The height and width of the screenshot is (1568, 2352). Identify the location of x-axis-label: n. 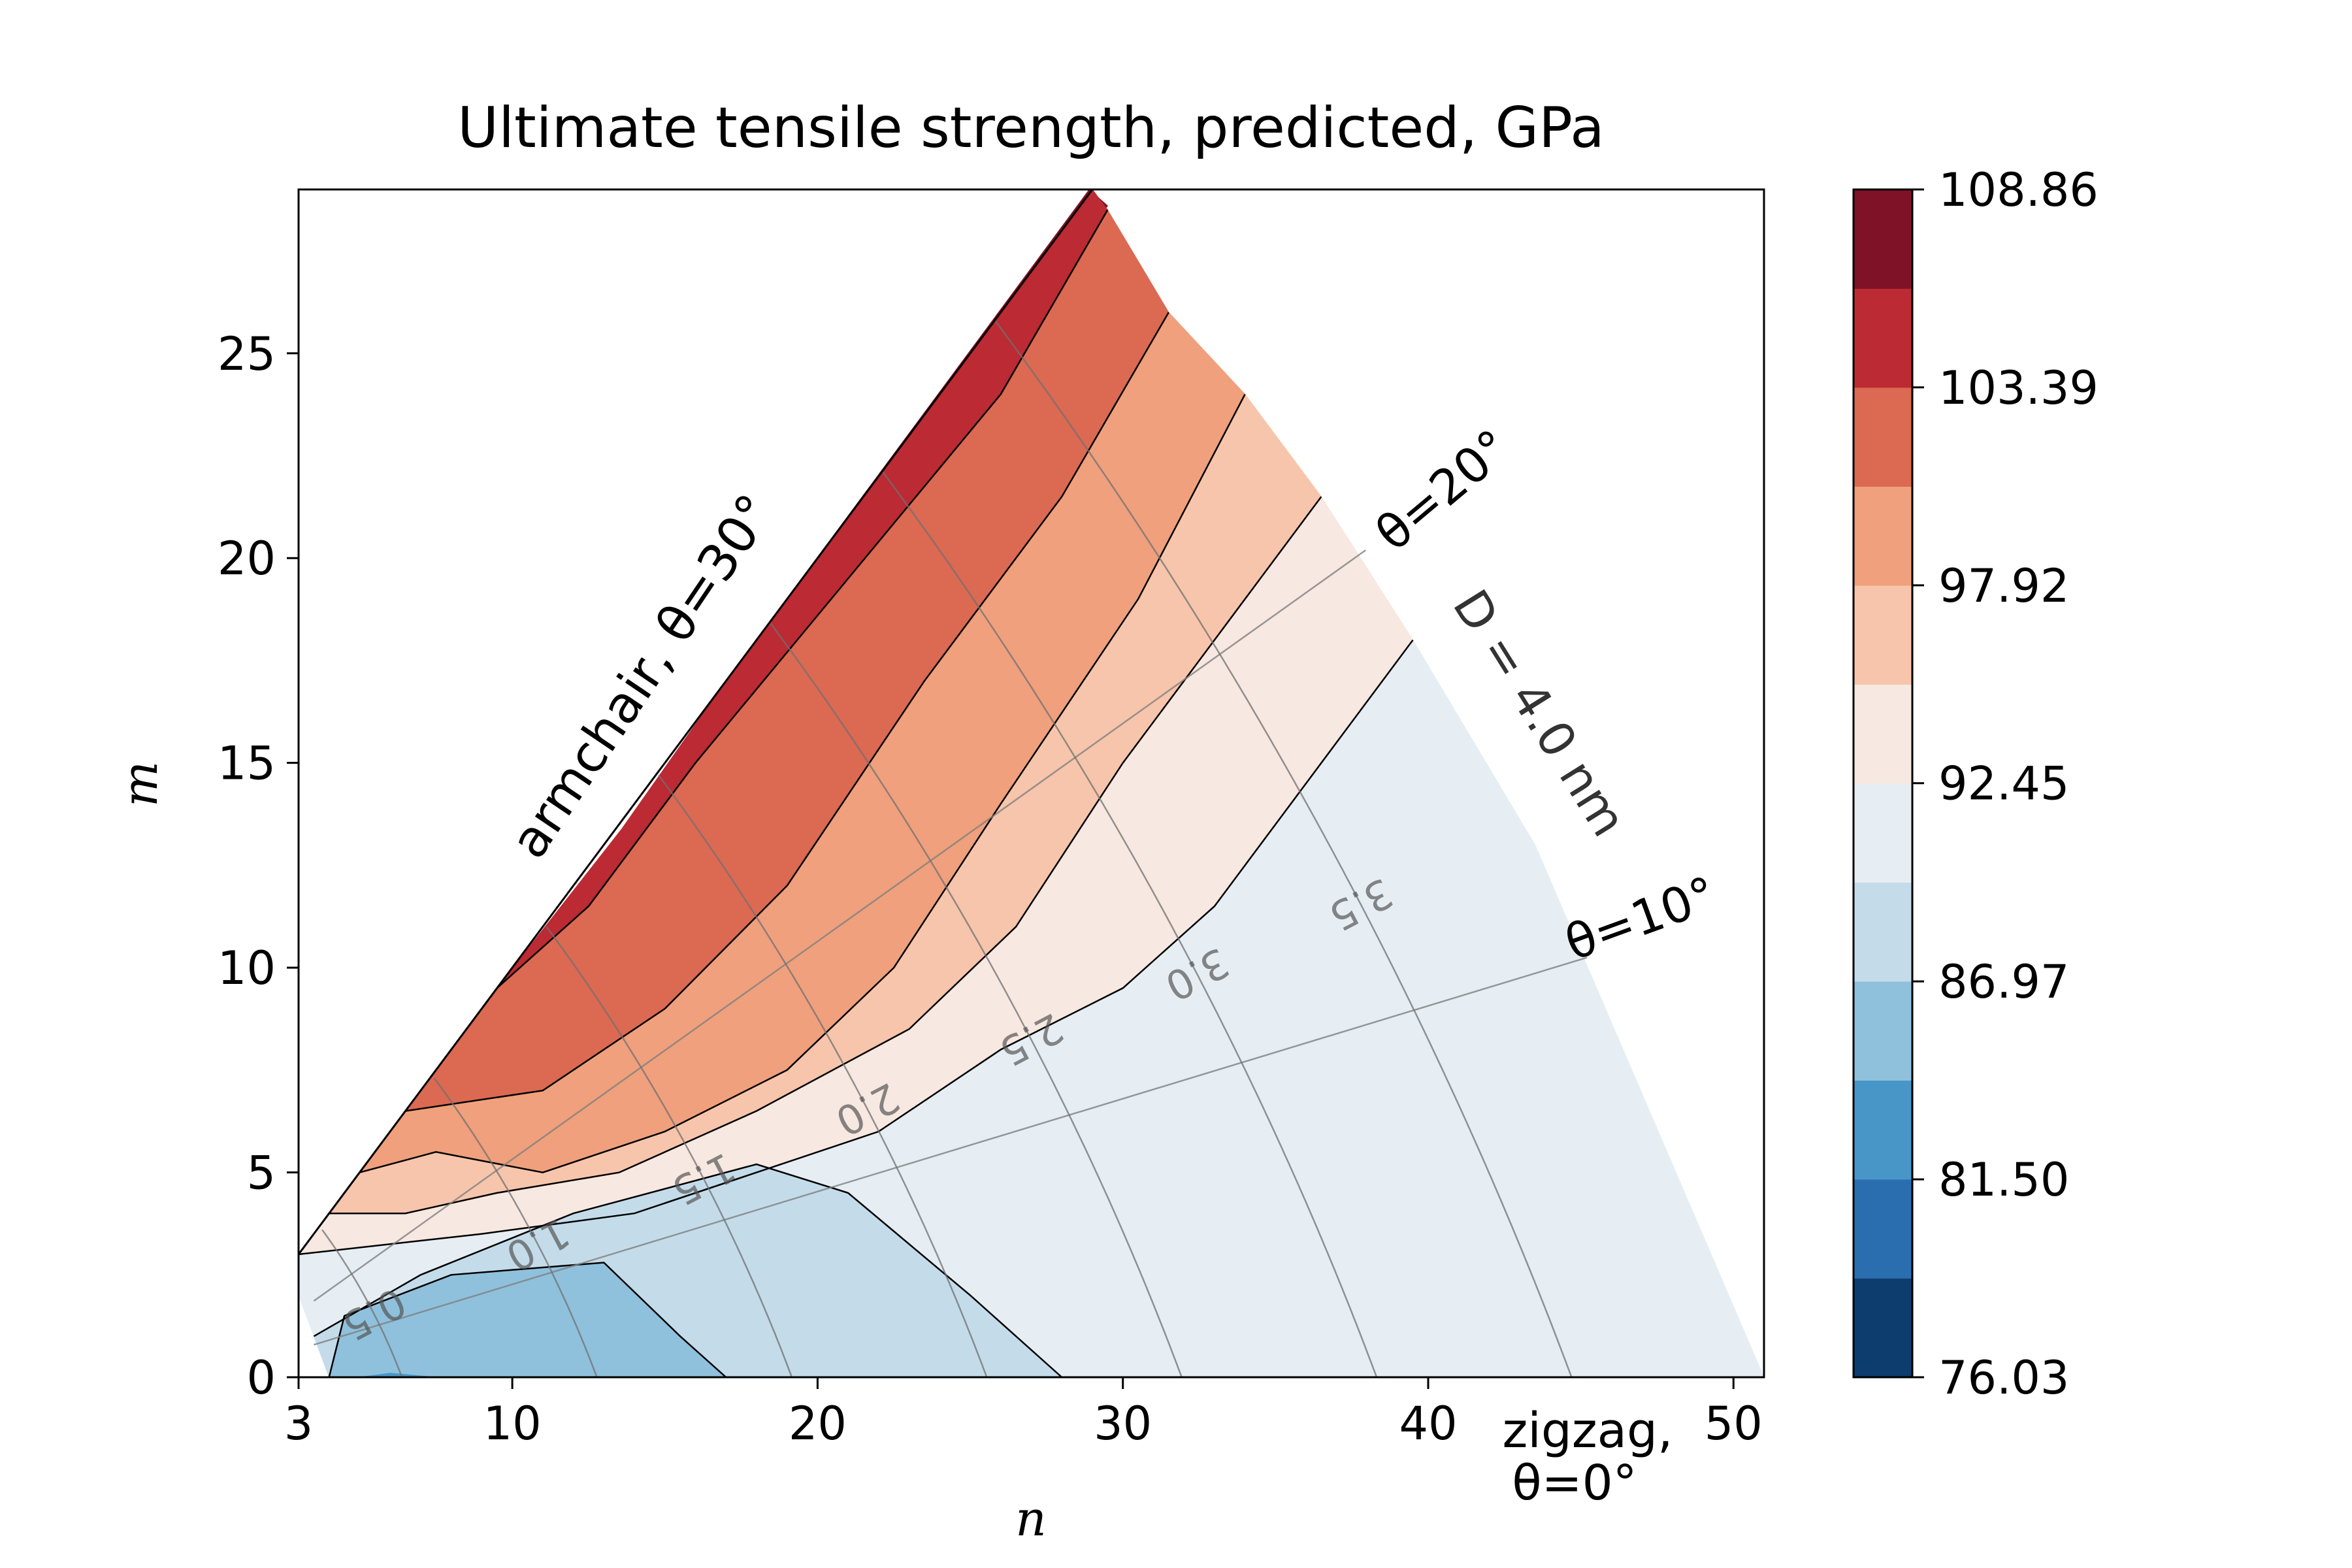
(1031, 1519).